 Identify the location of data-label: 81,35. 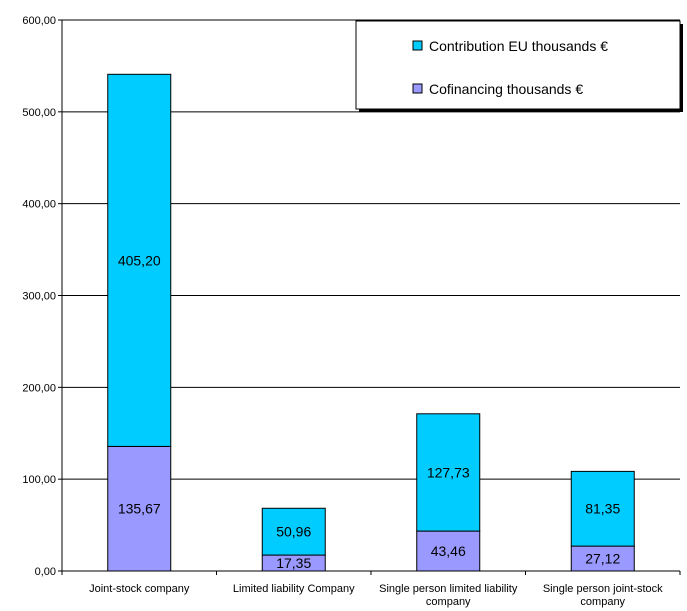
(602, 509).